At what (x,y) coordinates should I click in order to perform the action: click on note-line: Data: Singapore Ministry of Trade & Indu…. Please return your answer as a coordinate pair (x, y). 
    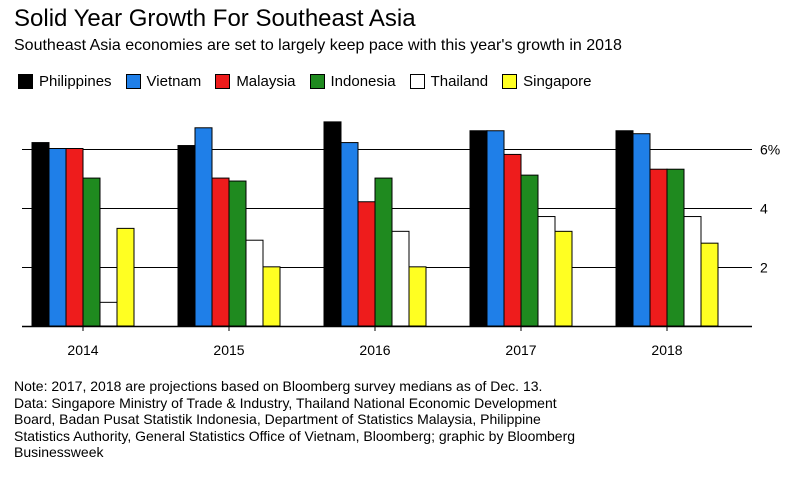
    Looking at the image, I should click on (285, 402).